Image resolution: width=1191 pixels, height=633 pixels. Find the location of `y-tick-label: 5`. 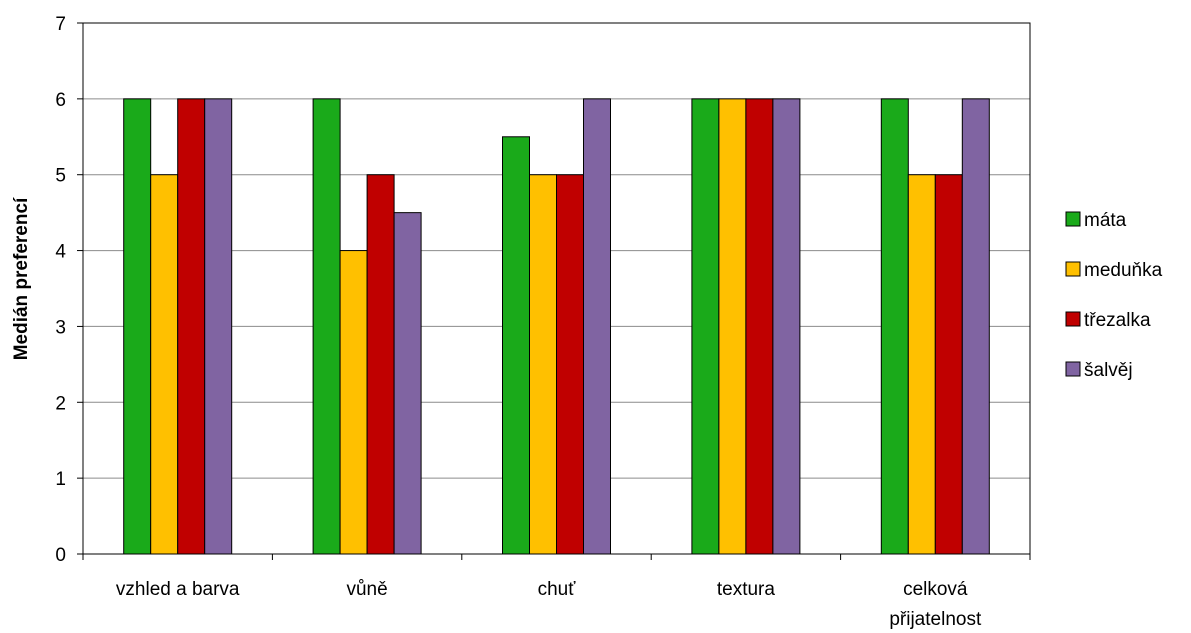

y-tick-label: 5 is located at coordinates (60, 176).